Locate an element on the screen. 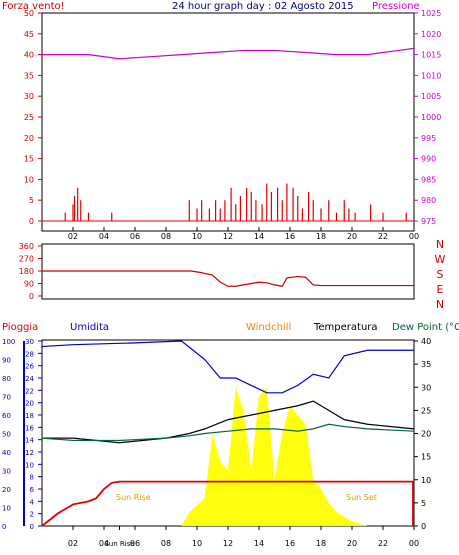  rain-tick-label: 16 is located at coordinates (29, 428).